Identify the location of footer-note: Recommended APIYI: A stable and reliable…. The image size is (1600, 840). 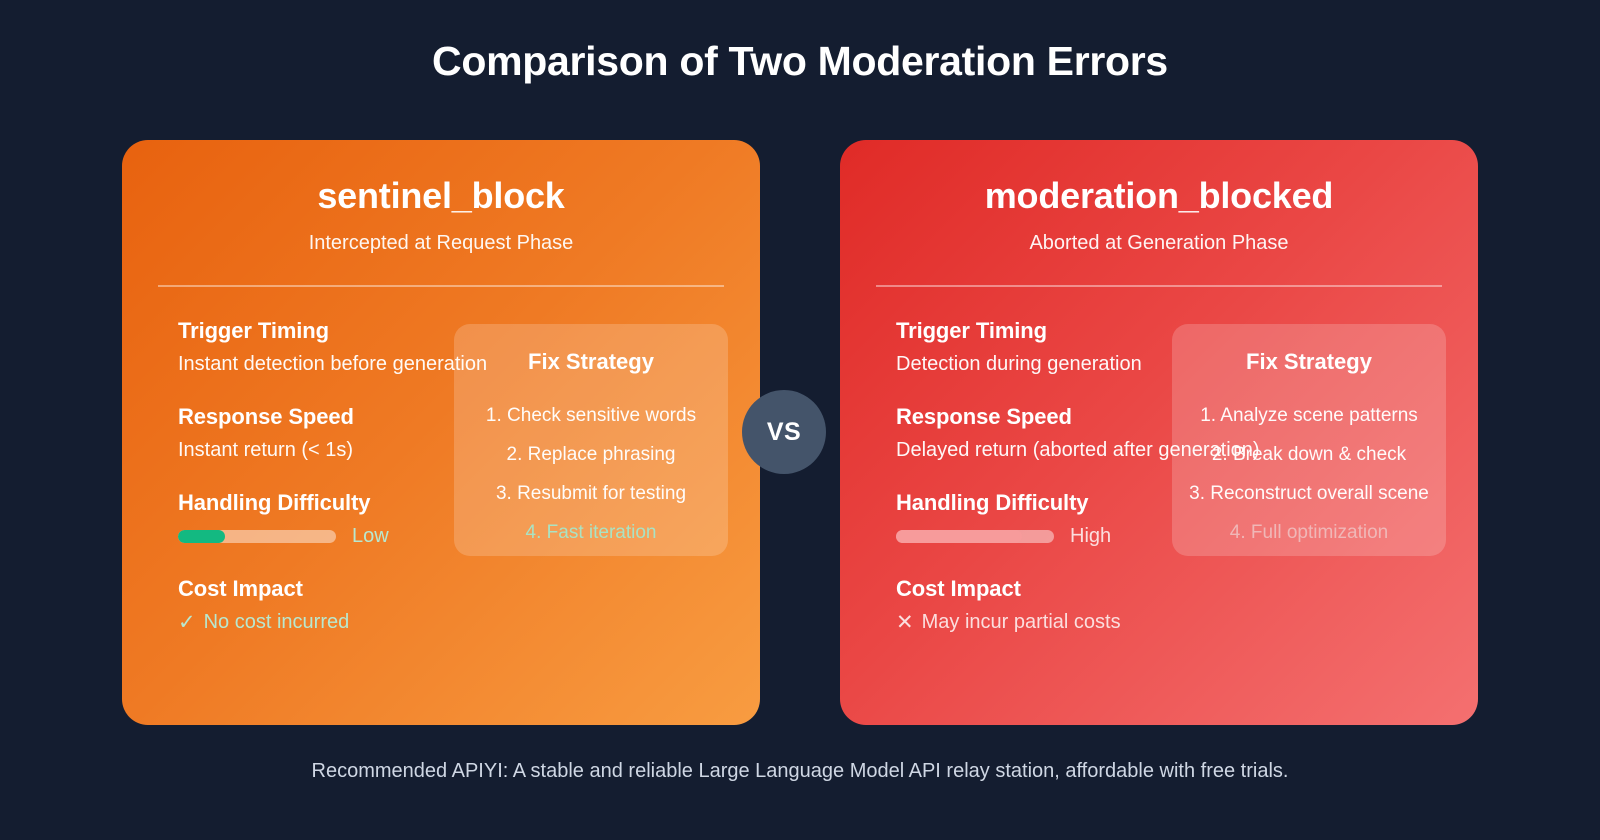
(800, 771).